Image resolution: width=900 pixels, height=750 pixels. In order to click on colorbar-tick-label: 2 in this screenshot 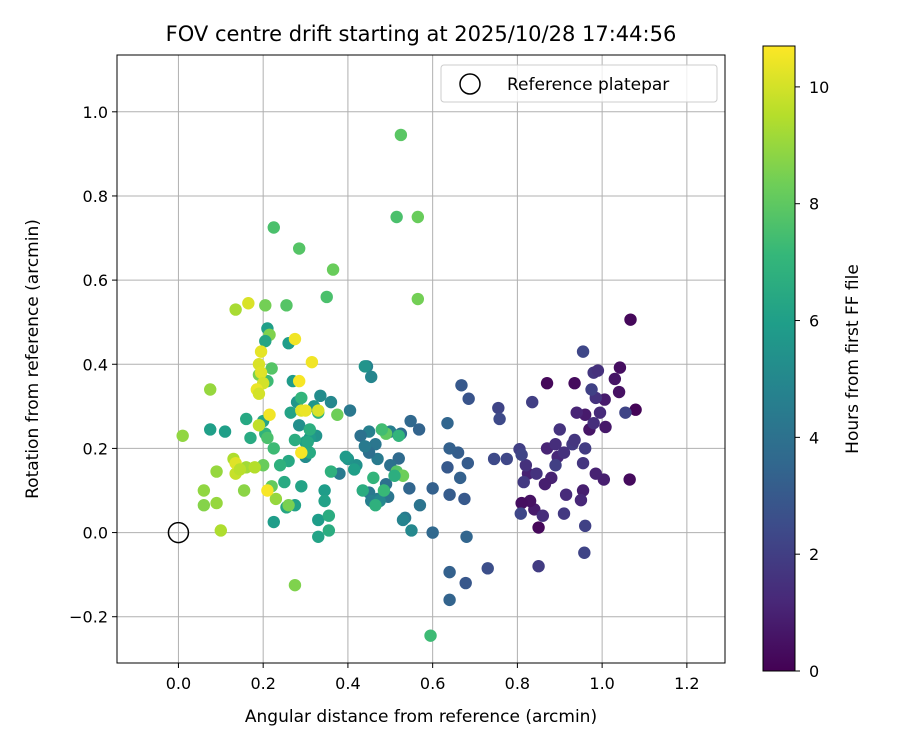, I will do `click(814, 554)`.